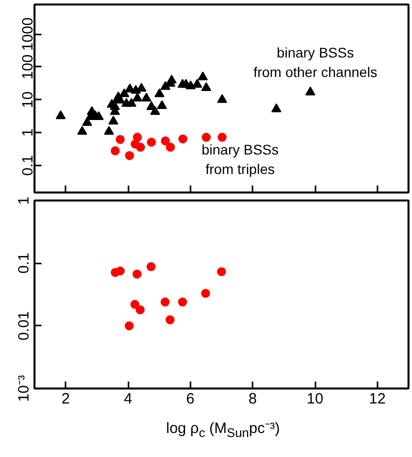 This screenshot has width=412, height=457. What do you see at coordinates (240, 159) in the screenshot?
I see `series-label: binary BSSs from triples` at bounding box center [240, 159].